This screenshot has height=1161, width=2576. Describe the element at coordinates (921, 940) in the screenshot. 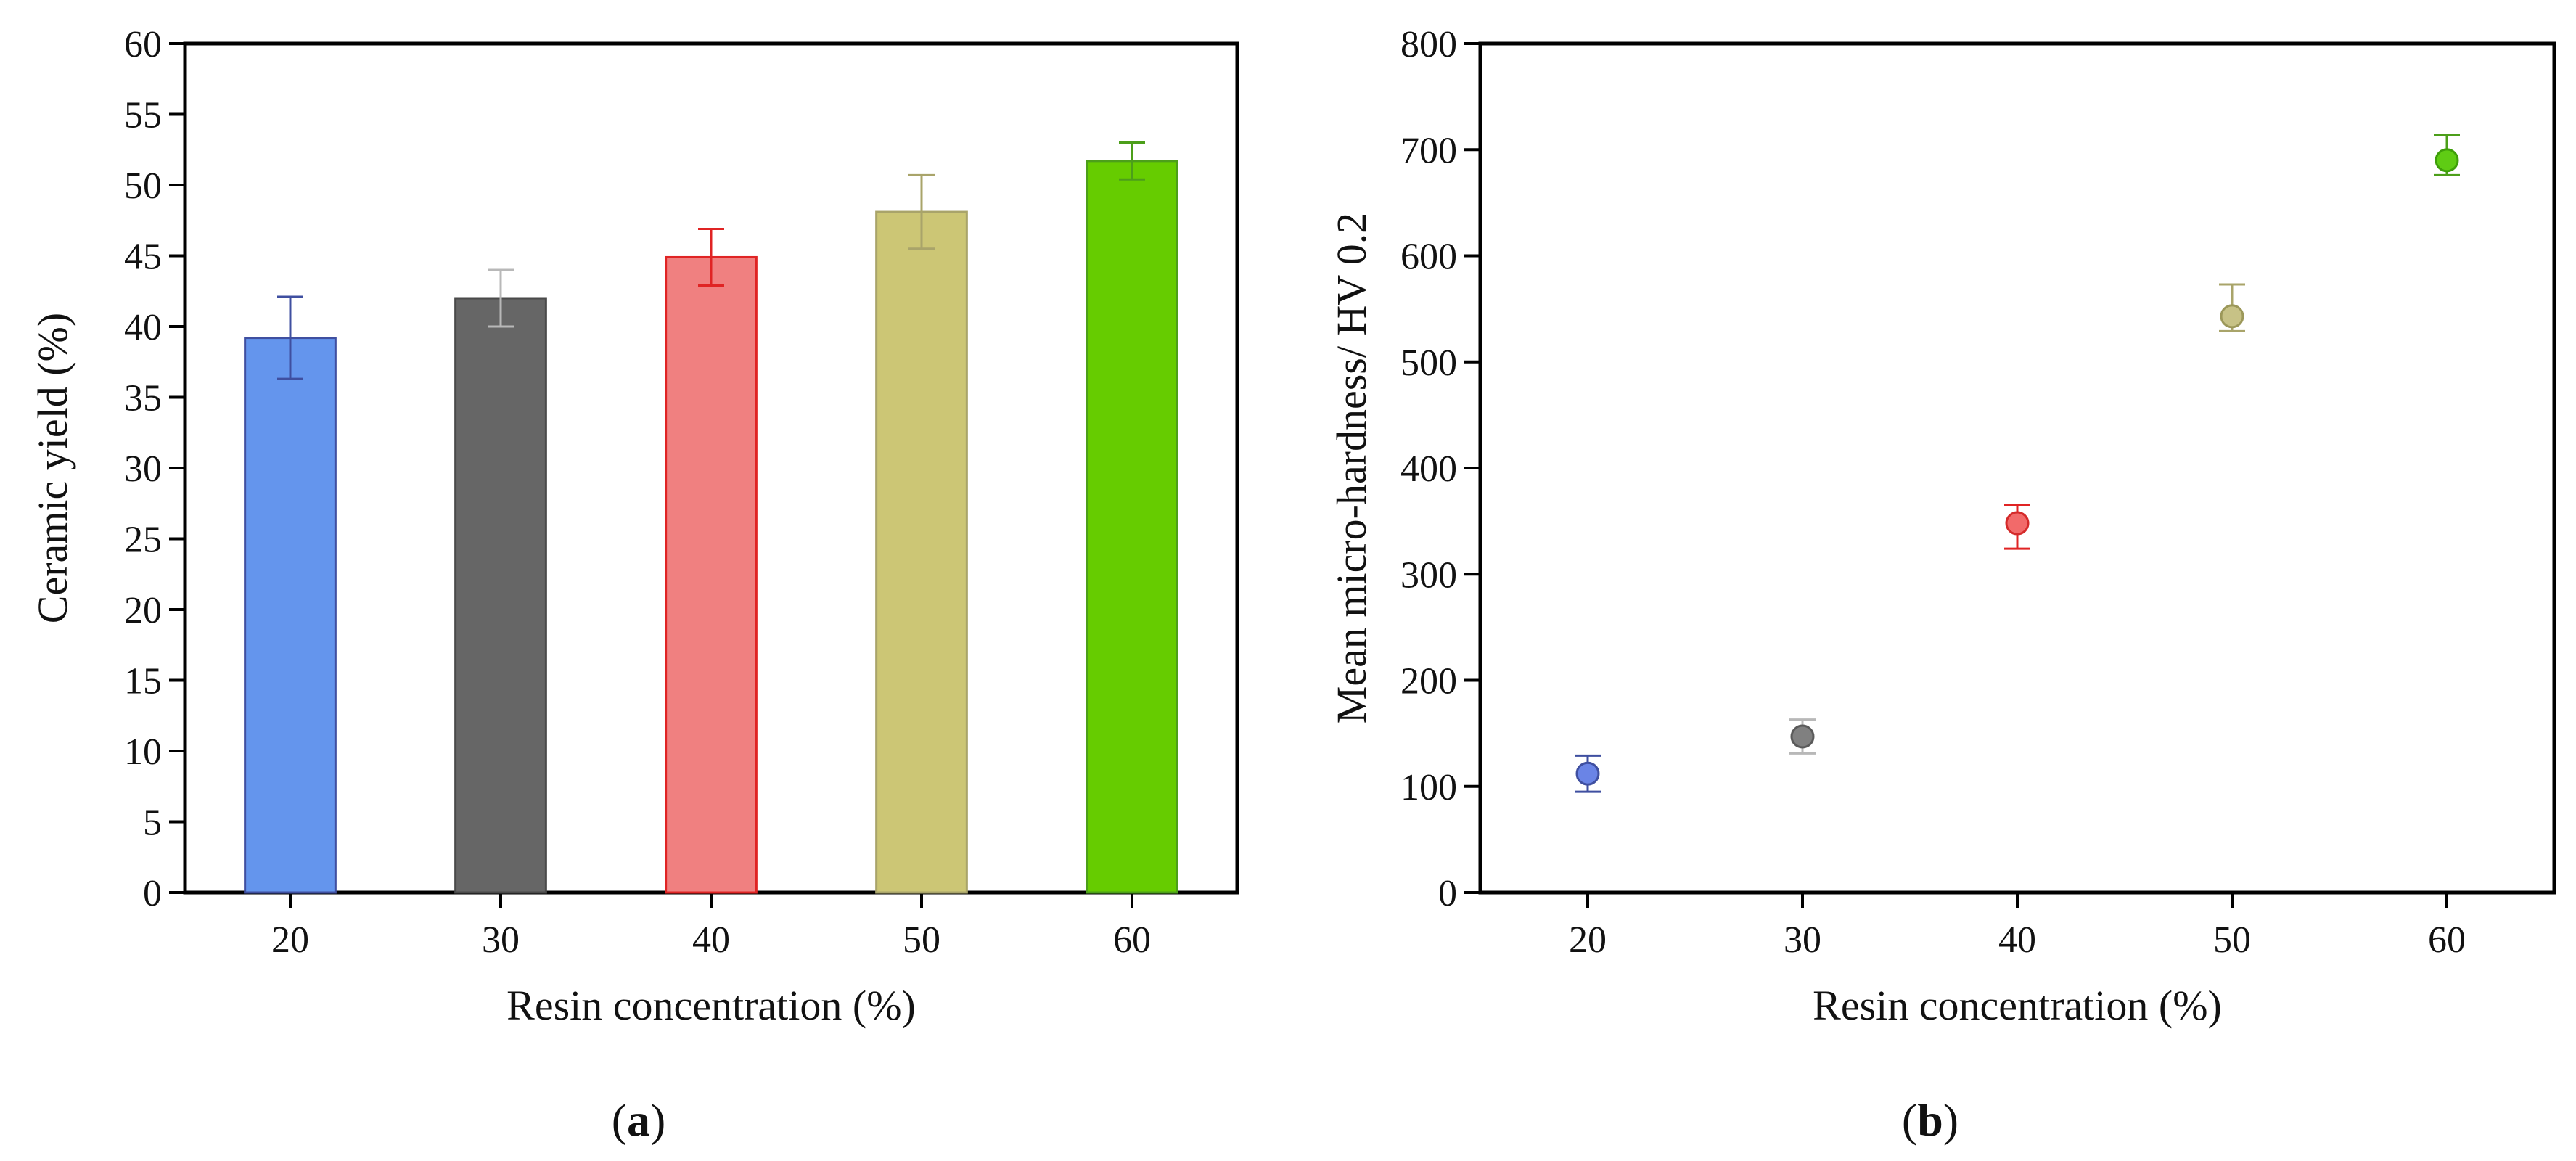

I see `chart-a-x-tick-label: 50` at that location.